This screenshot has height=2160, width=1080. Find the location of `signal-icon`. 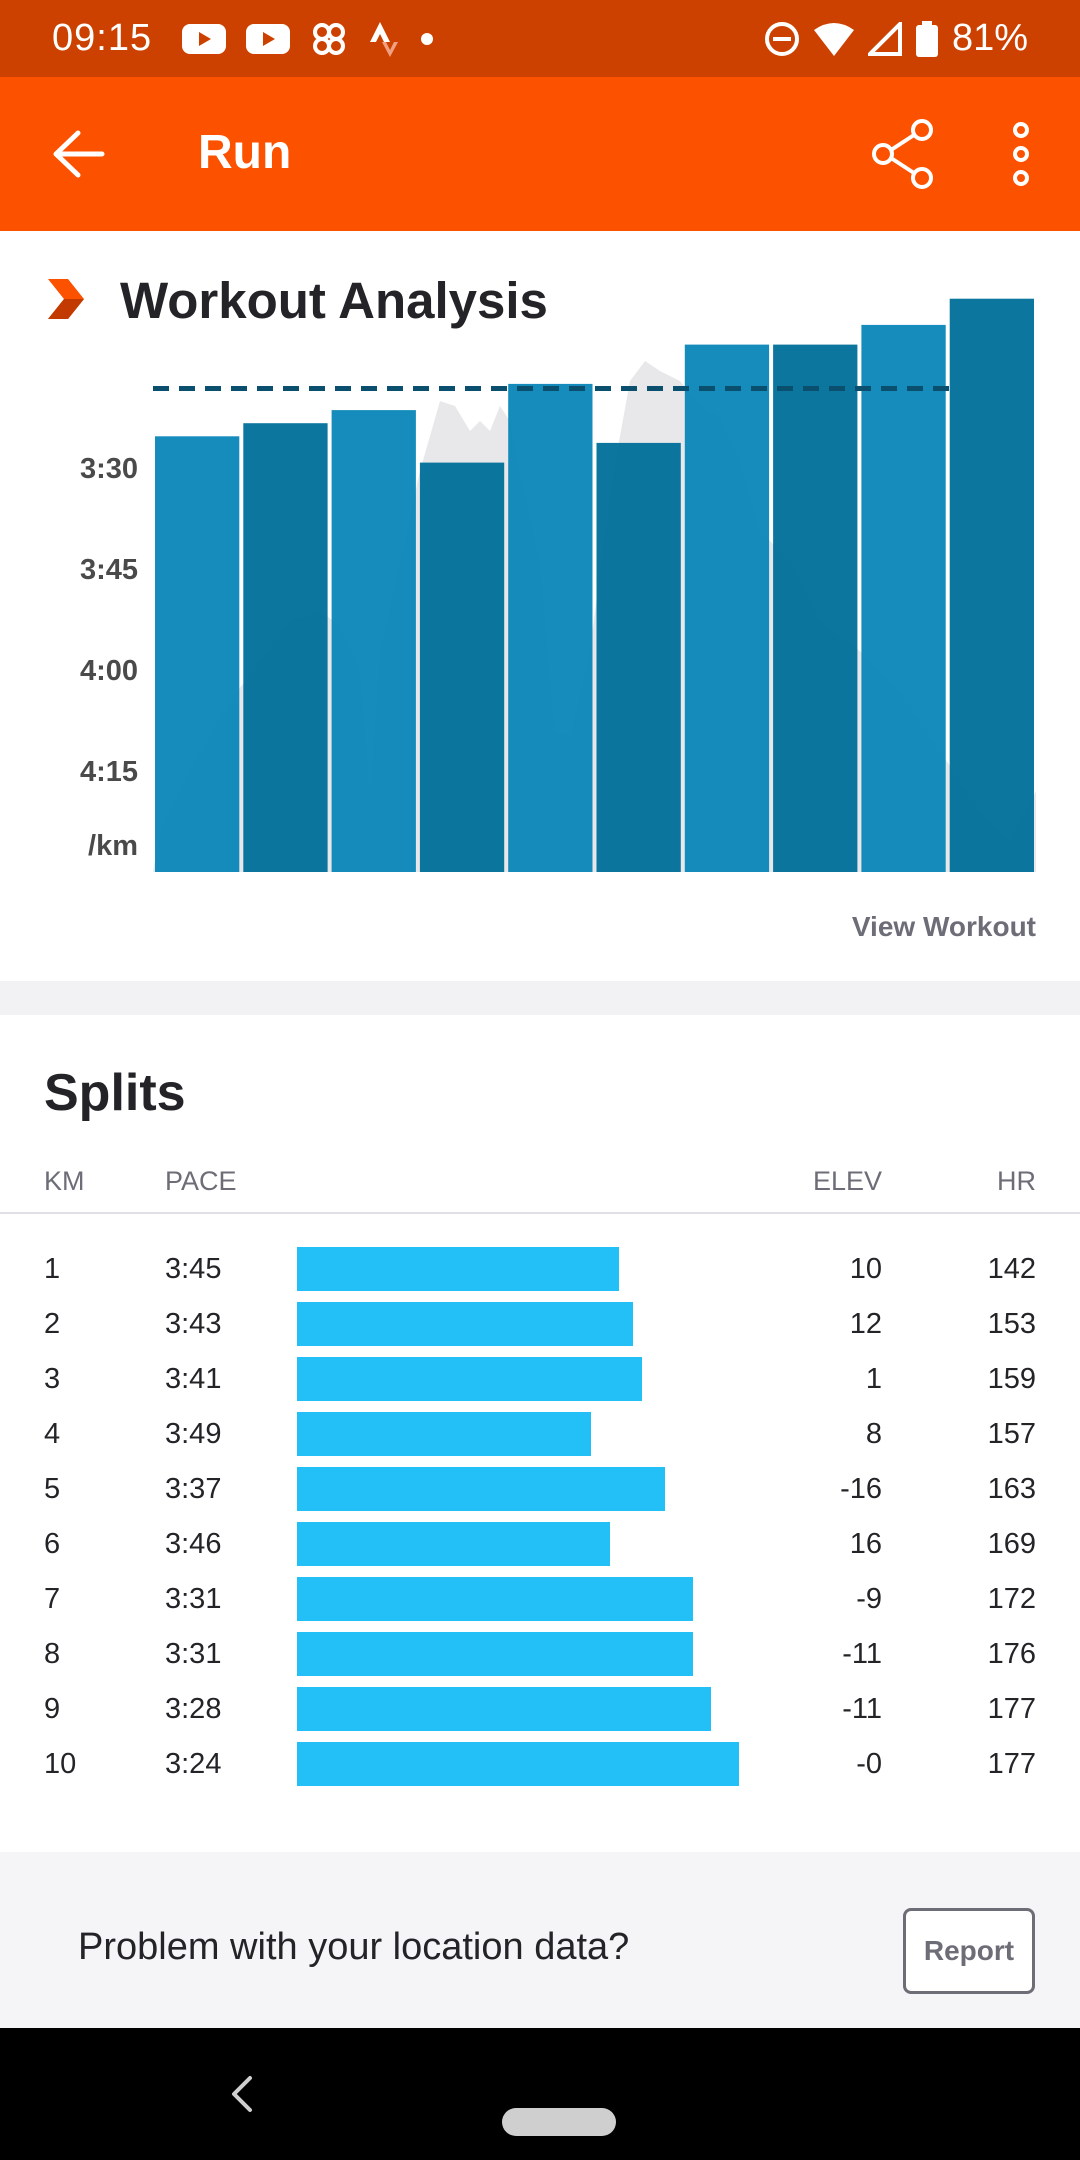

signal-icon is located at coordinates (884, 38).